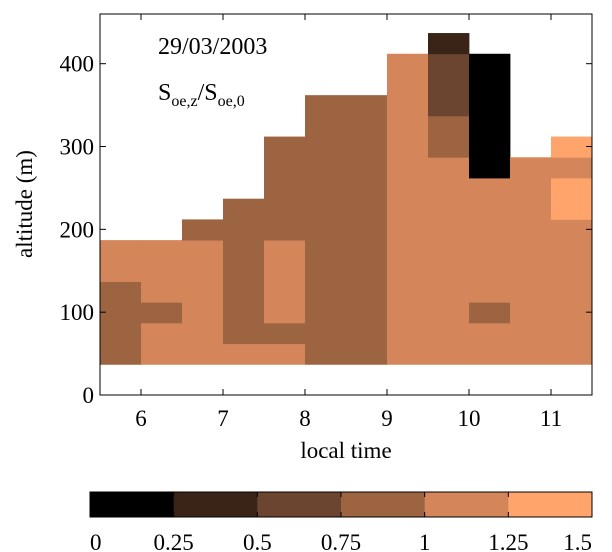 This screenshot has width=612, height=552. What do you see at coordinates (77, 64) in the screenshot?
I see `y-tick-label: 400` at bounding box center [77, 64].